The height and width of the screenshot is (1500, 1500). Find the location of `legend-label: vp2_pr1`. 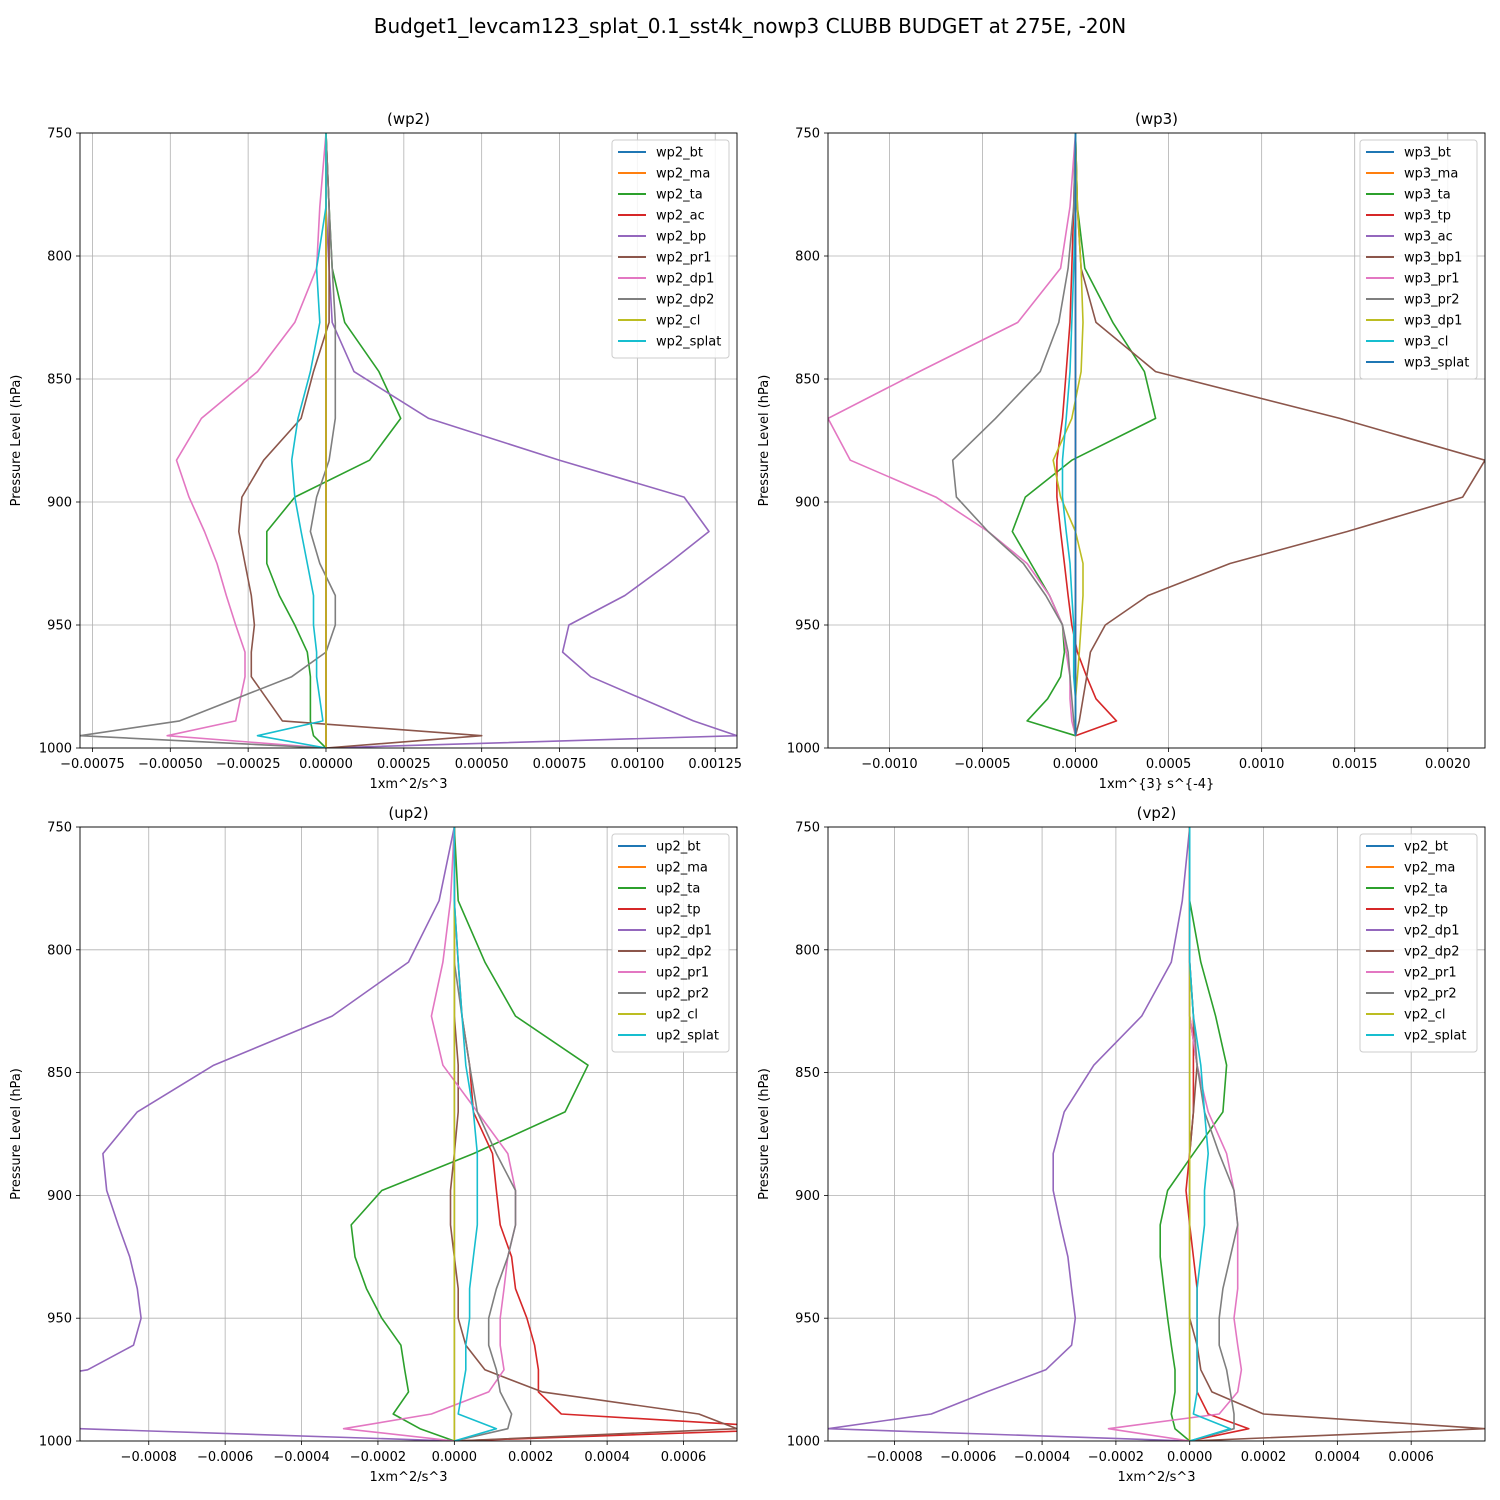

legend-label: vp2_pr1 is located at coordinates (1430, 973).